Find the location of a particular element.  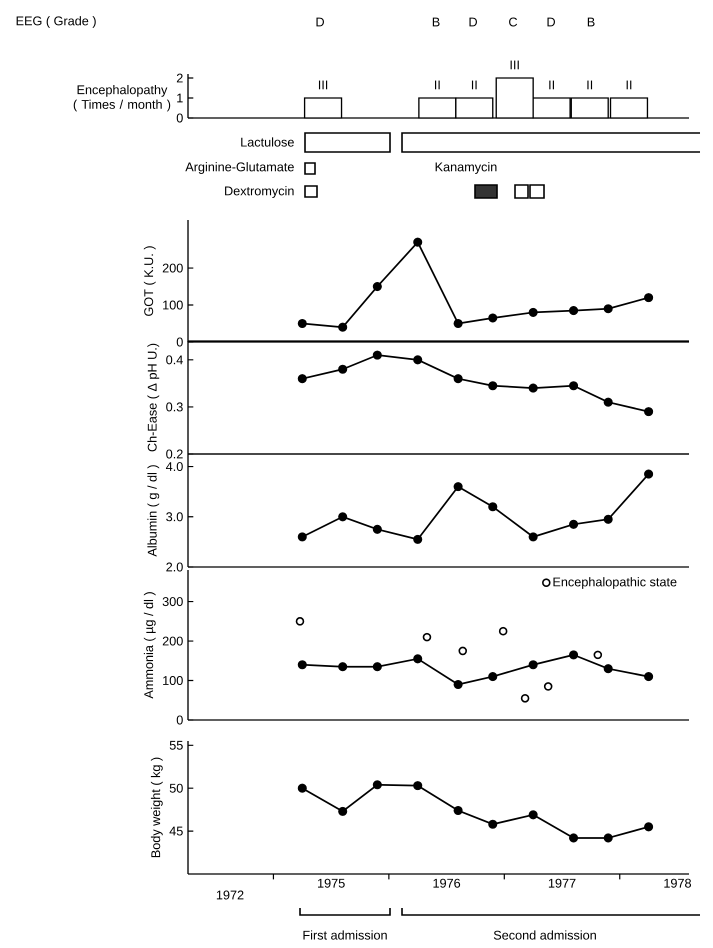

text: Arginine-Glutamate is located at coordinates (239, 168).